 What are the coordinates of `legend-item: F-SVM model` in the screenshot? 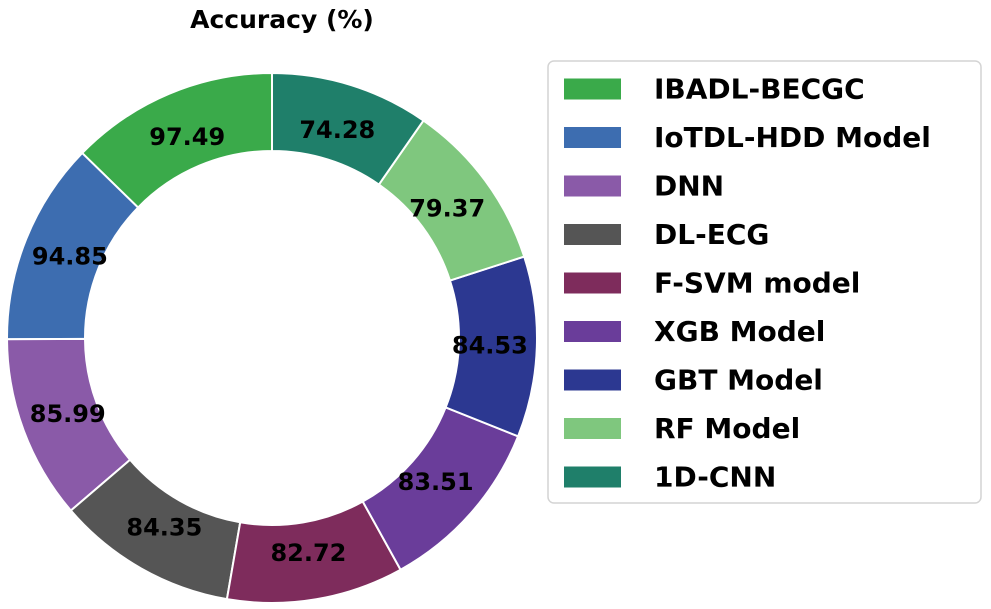 It's located at (712, 283).